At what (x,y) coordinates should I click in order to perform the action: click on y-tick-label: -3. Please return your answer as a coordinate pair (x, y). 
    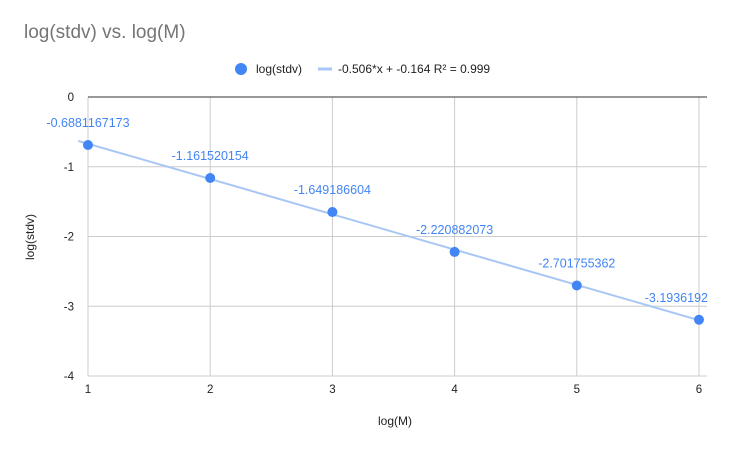
    Looking at the image, I should click on (69, 307).